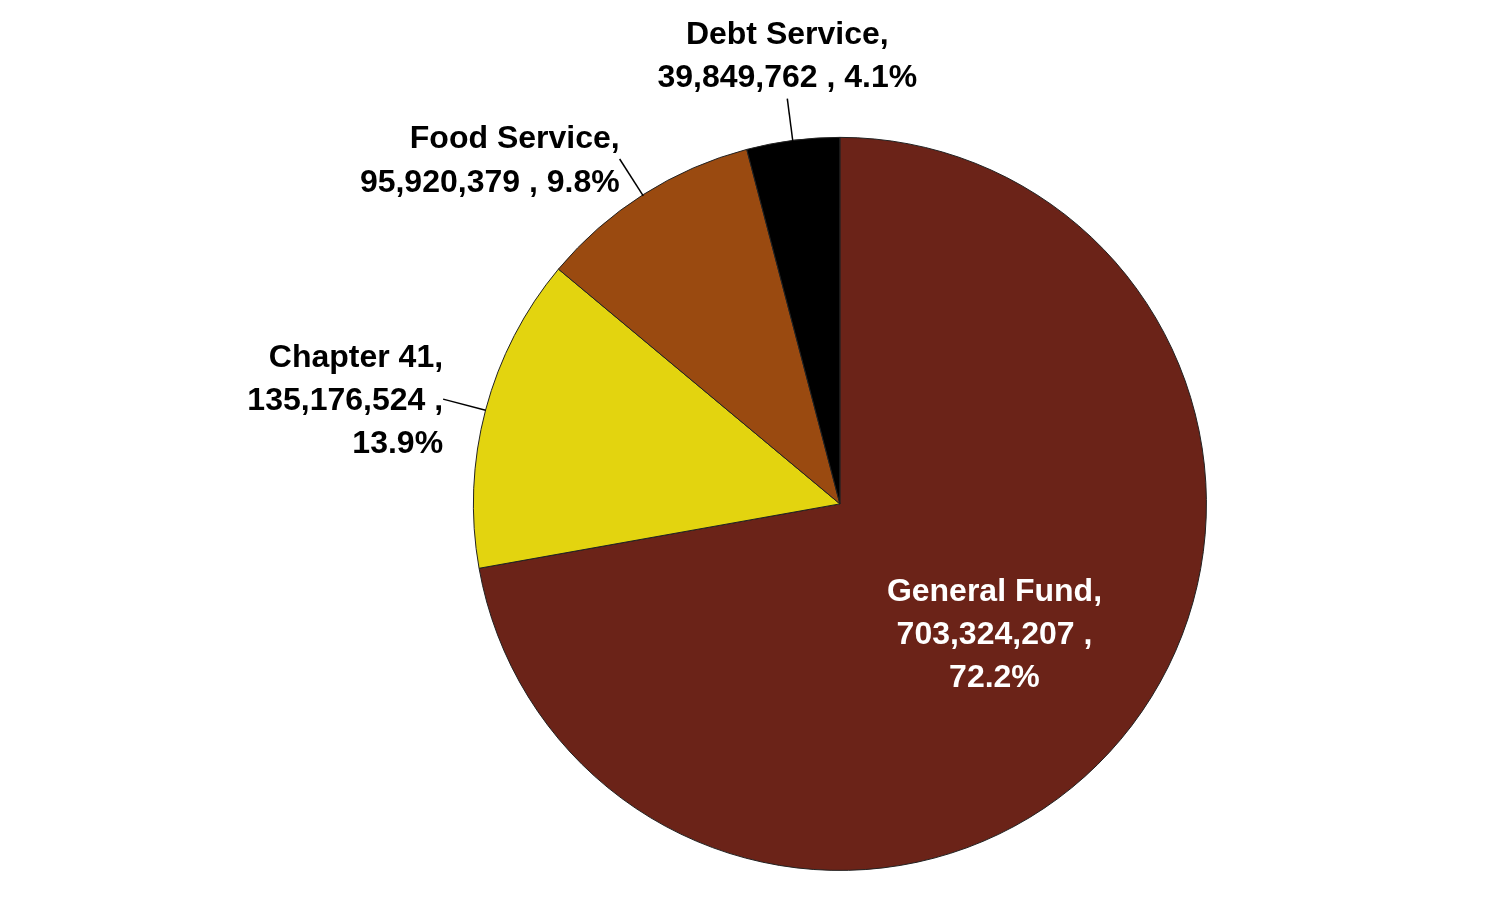 The image size is (1512, 905). What do you see at coordinates (489, 159) in the screenshot?
I see `slice-label: Food Service, 95,920,379 , 9.8%` at bounding box center [489, 159].